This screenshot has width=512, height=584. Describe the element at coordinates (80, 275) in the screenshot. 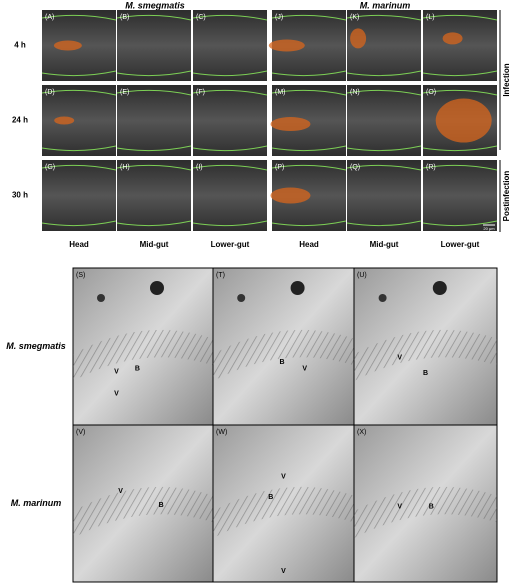

I see `panel-label: (S)` at that location.